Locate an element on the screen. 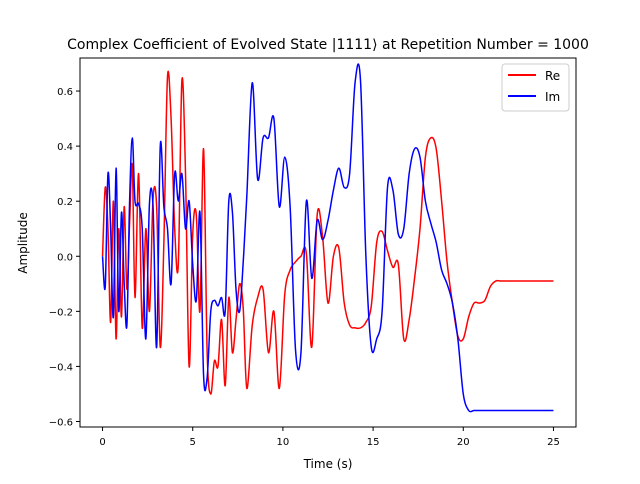  legend-label-im: Im is located at coordinates (552, 97).